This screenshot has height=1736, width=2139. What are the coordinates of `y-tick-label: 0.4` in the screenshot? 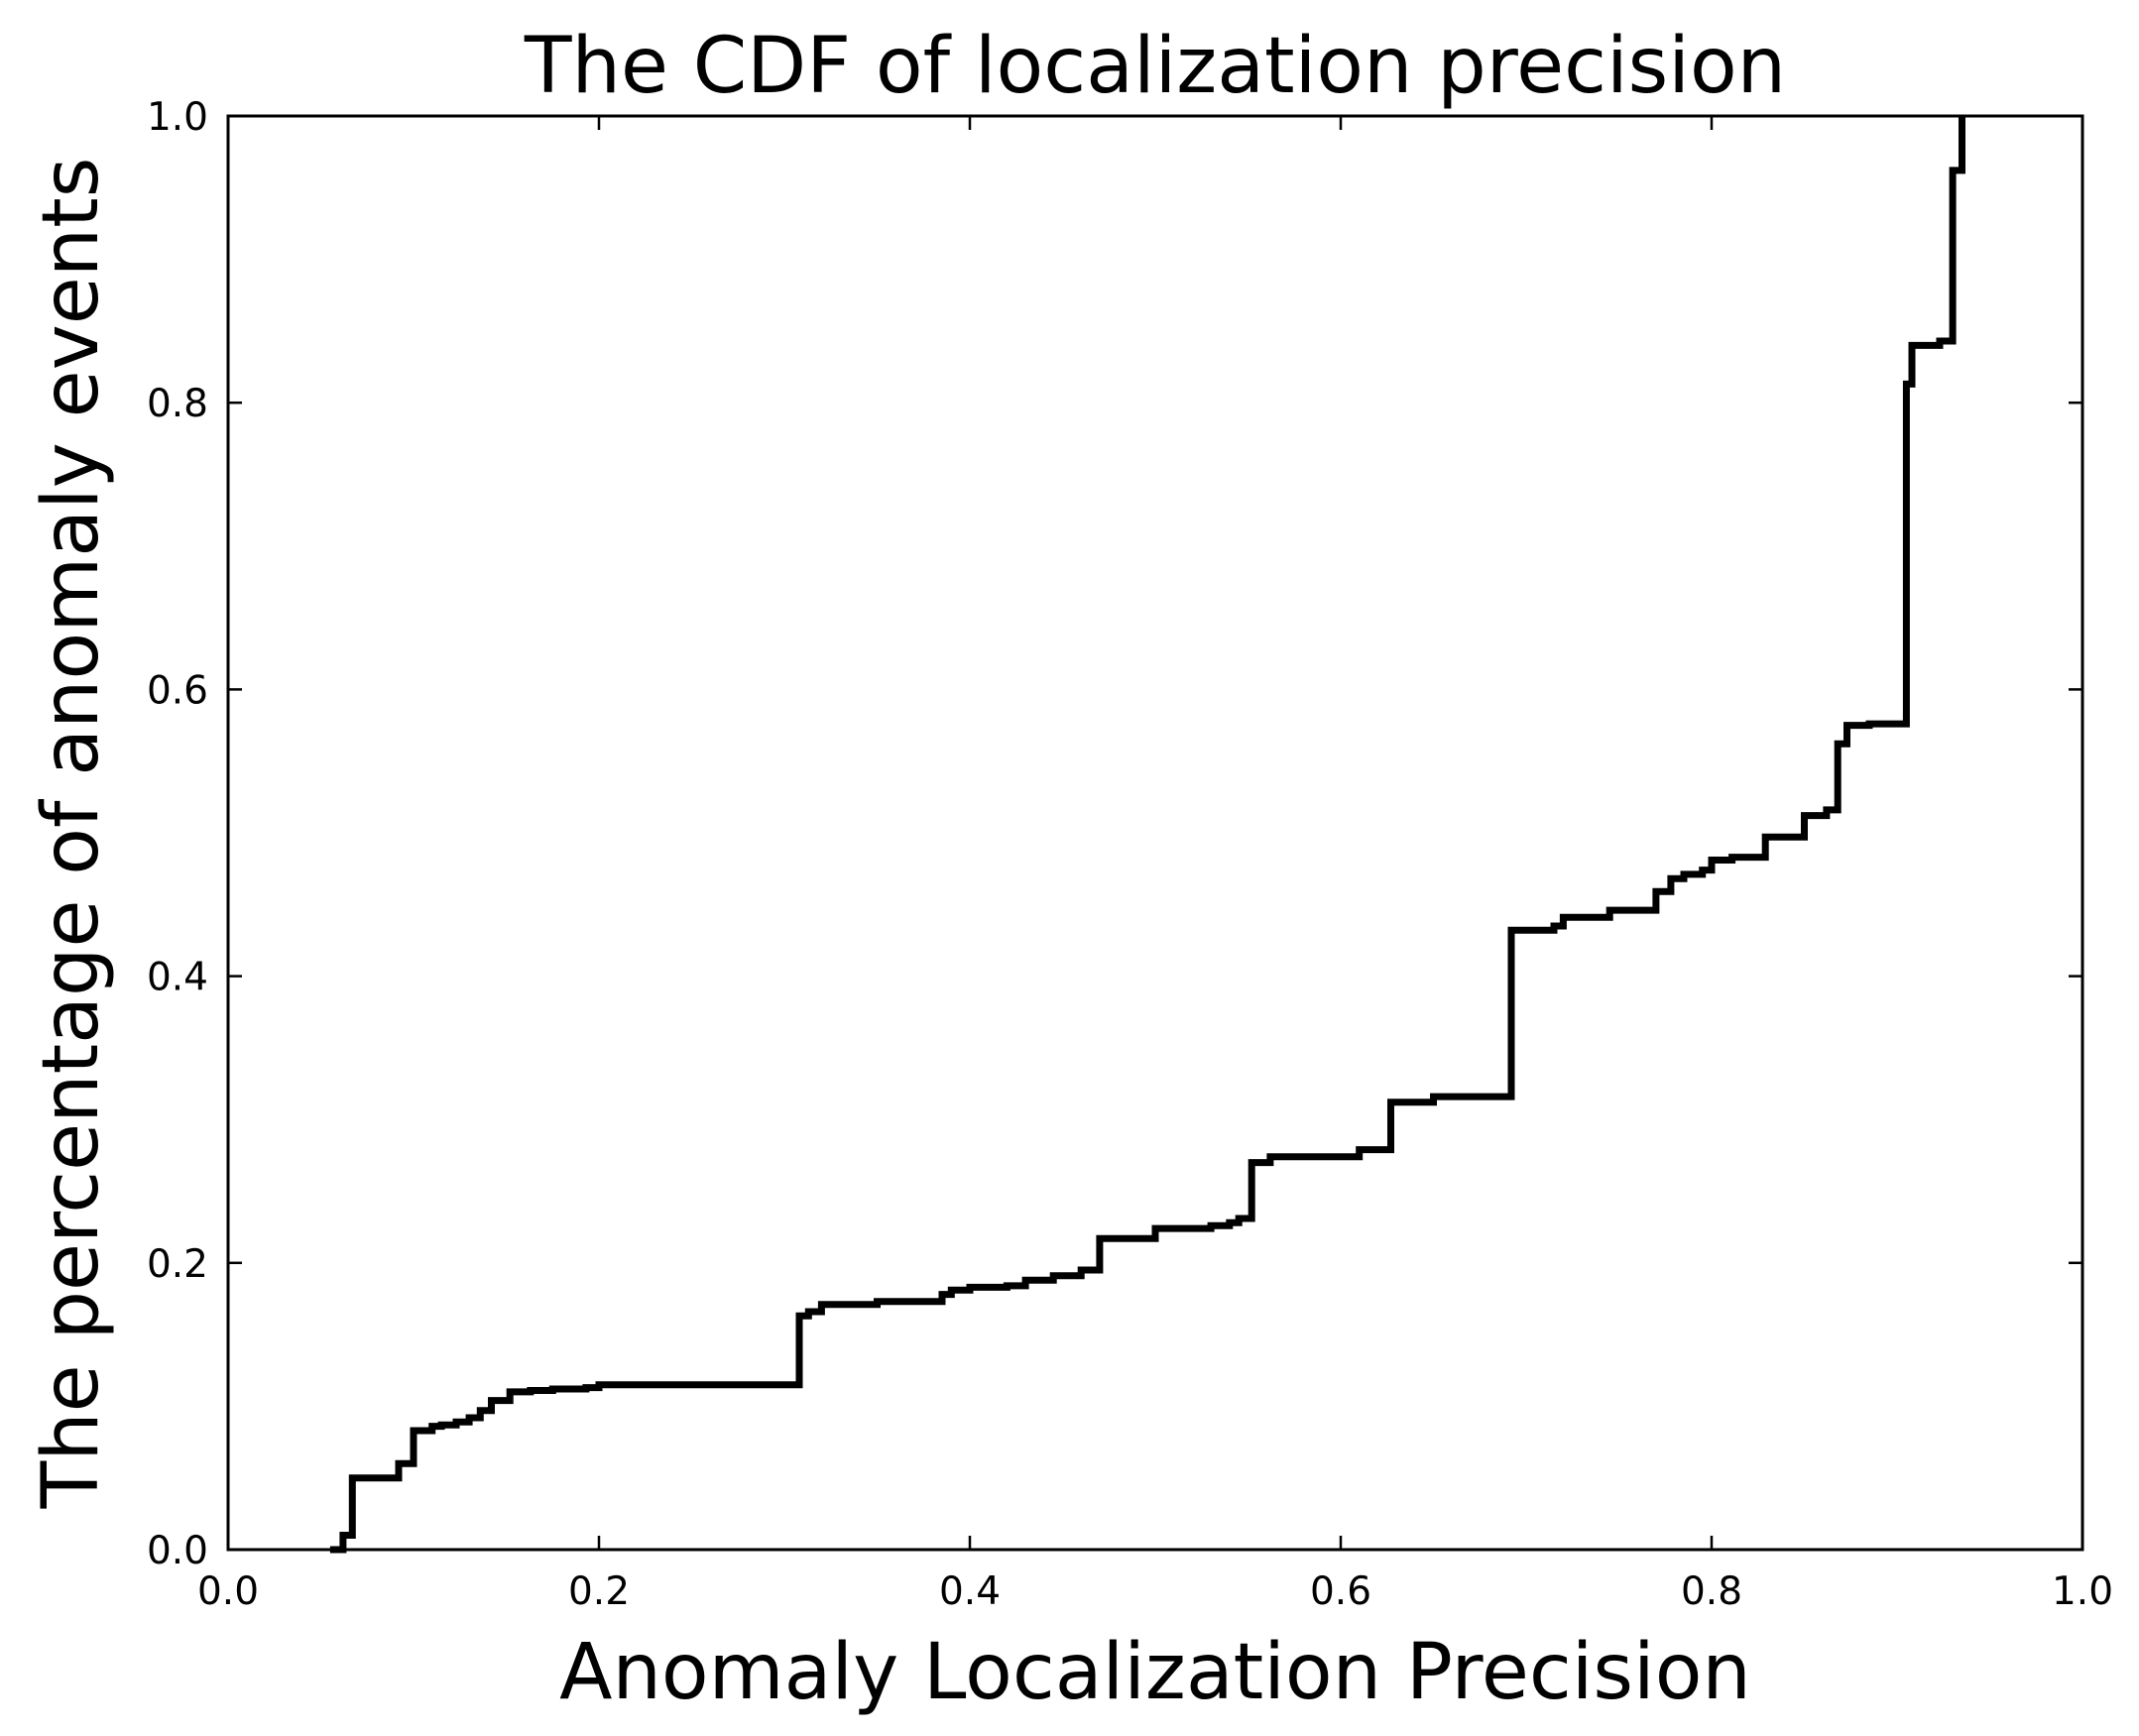 It's located at (177, 978).